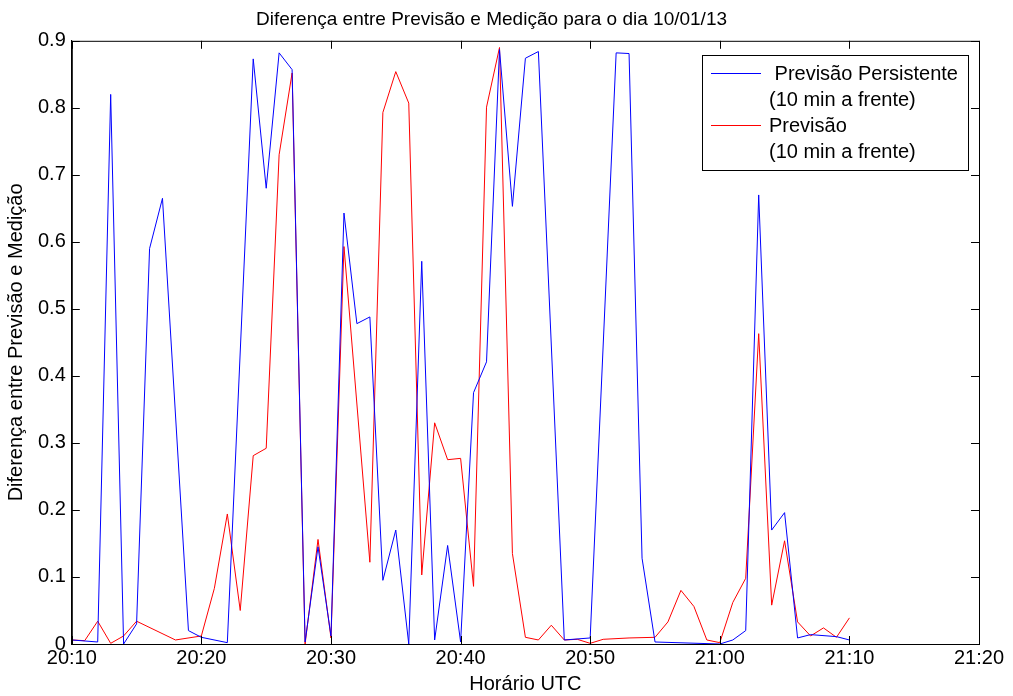 This screenshot has height=696, width=1013. Describe the element at coordinates (51, 508) in the screenshot. I see `y-tick-label: 0.2` at that location.